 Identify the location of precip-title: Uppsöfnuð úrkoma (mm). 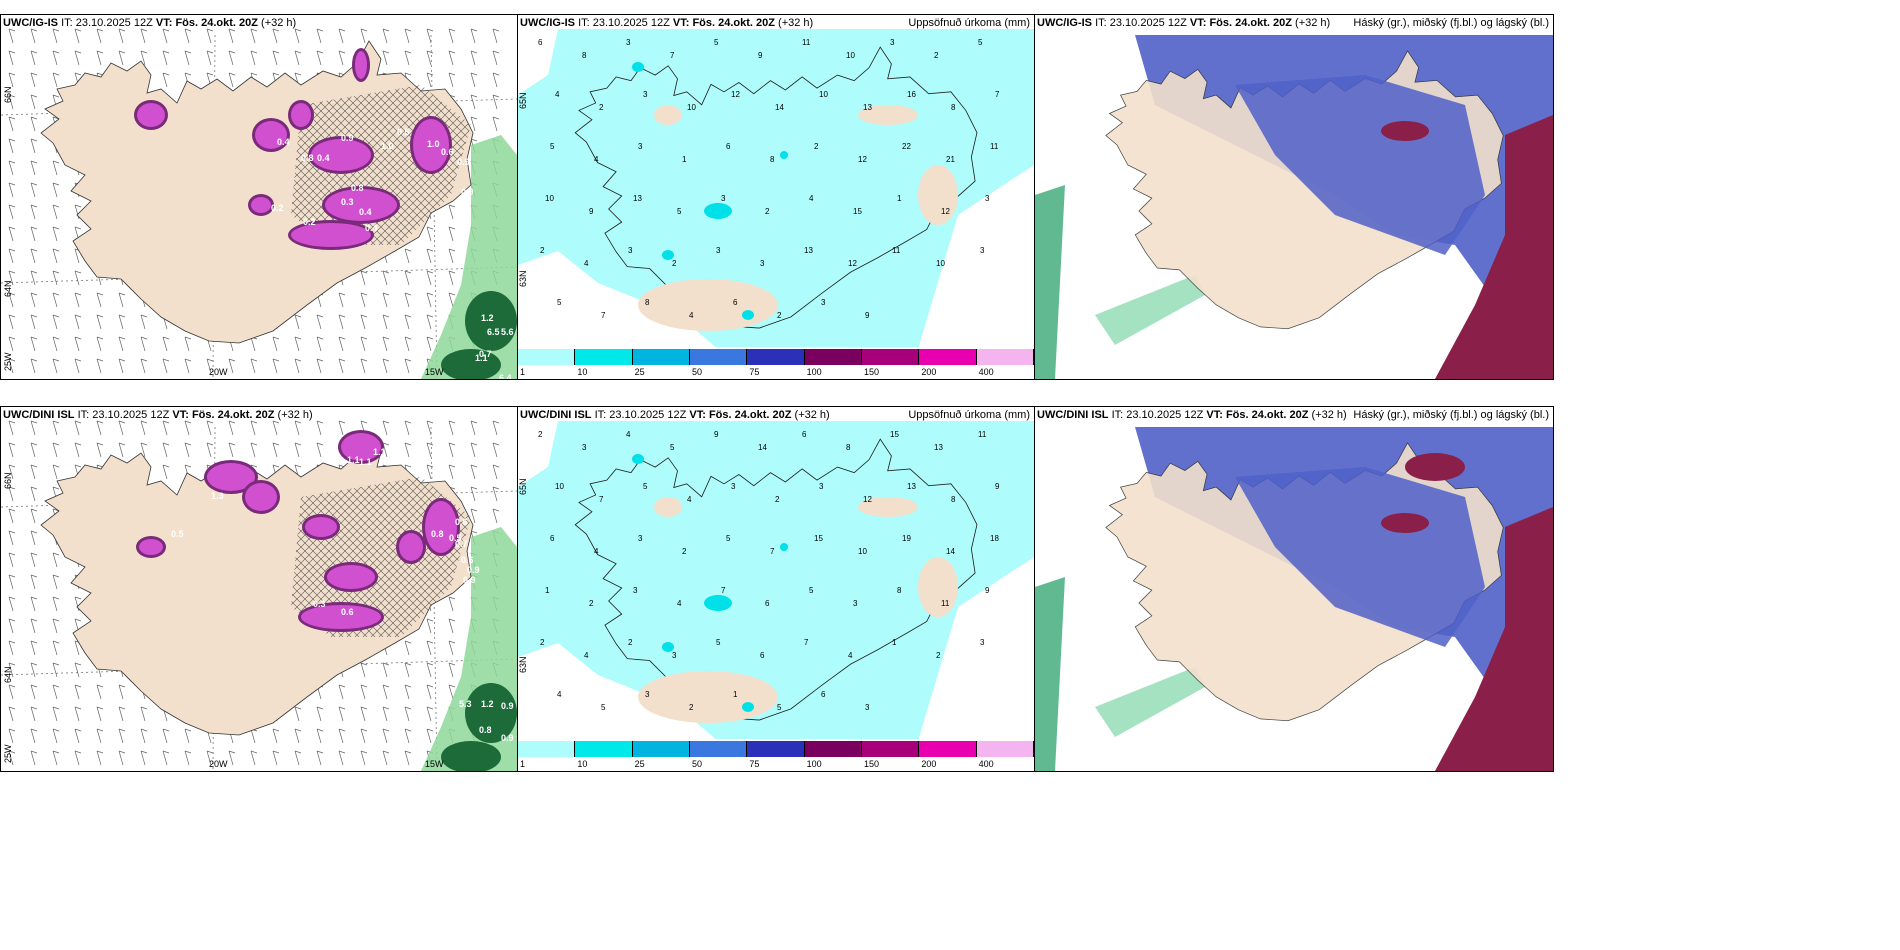
(969, 415).